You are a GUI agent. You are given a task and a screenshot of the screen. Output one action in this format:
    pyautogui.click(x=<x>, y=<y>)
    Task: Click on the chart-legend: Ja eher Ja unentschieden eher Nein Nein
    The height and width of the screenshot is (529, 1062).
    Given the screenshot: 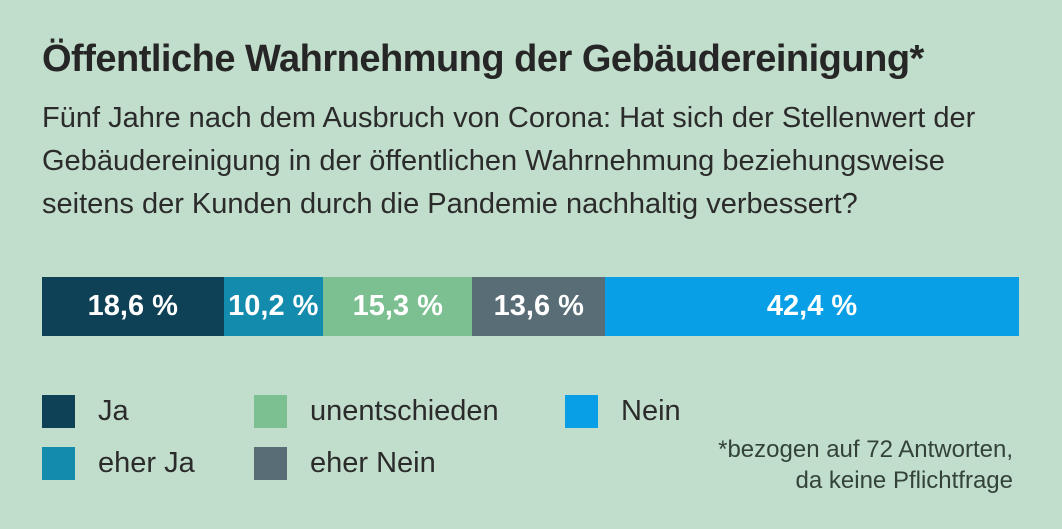 What is the action you would take?
    pyautogui.click(x=361, y=437)
    